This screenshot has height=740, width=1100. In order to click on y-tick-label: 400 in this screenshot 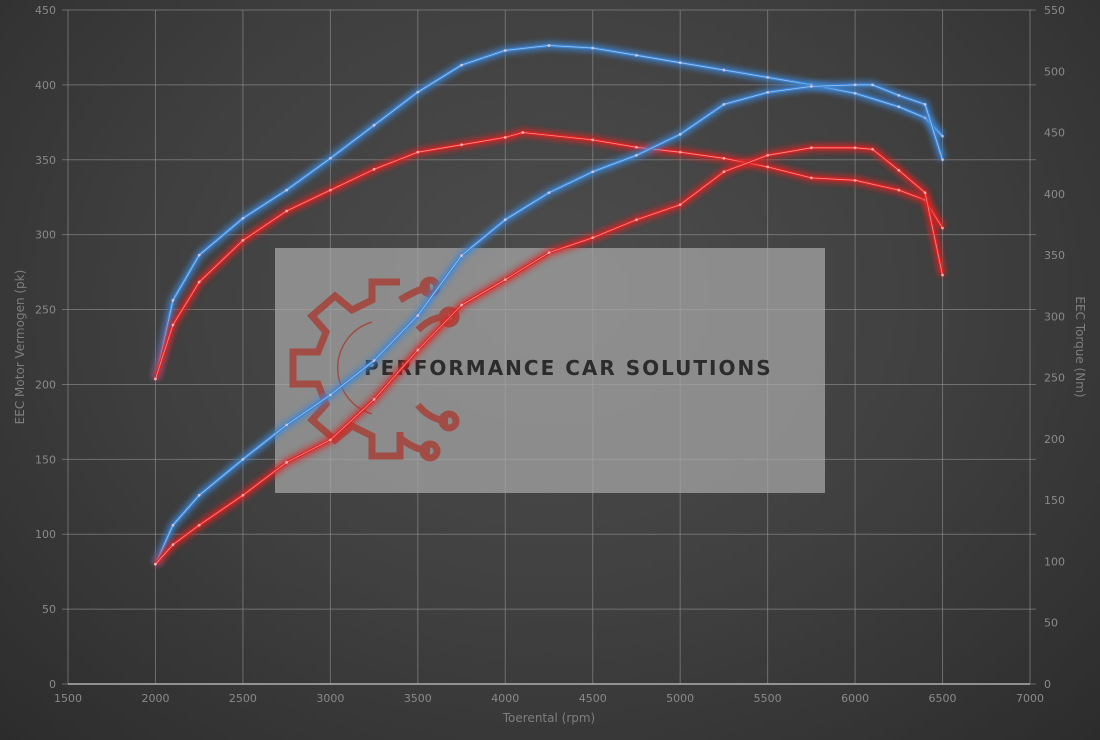, I will do `click(45, 85)`.